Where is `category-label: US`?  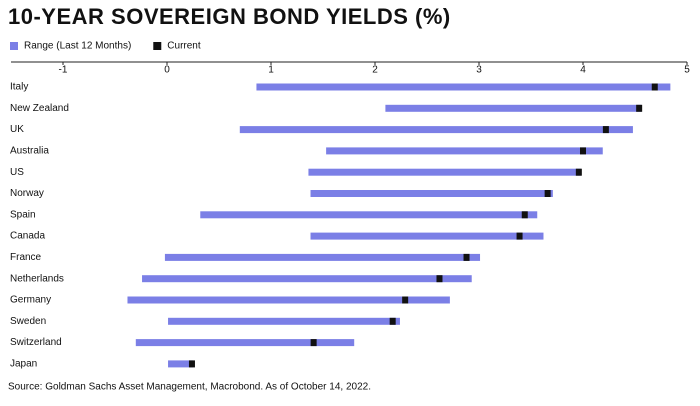
category-label: US is located at coordinates (17, 172).